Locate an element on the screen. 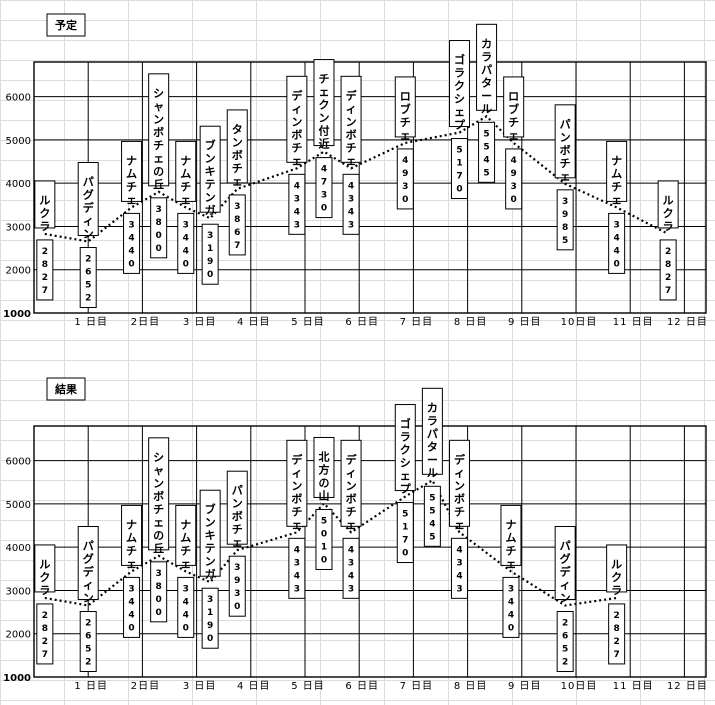 The image size is (715, 705). x-tick-label: 2日目 is located at coordinates (145, 322).